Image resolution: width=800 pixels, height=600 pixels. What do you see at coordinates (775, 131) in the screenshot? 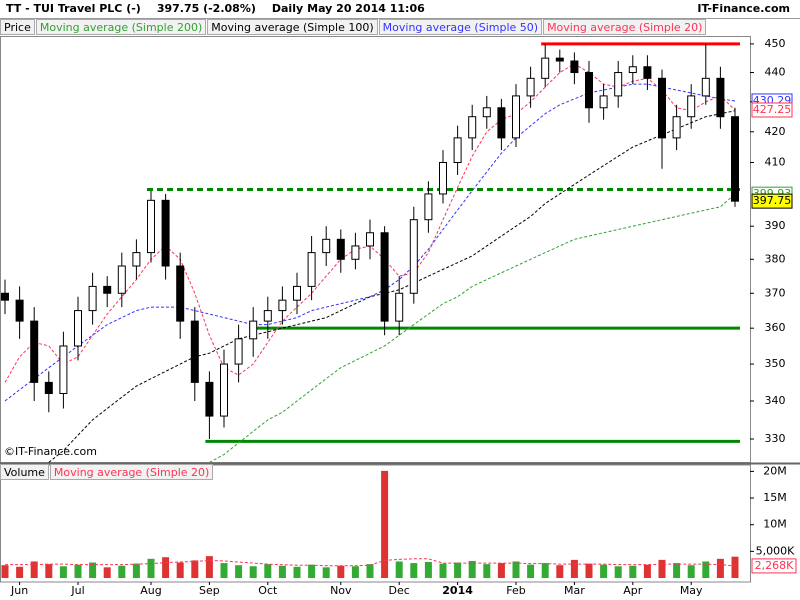
I see `y-tick-label: 420` at bounding box center [775, 131].